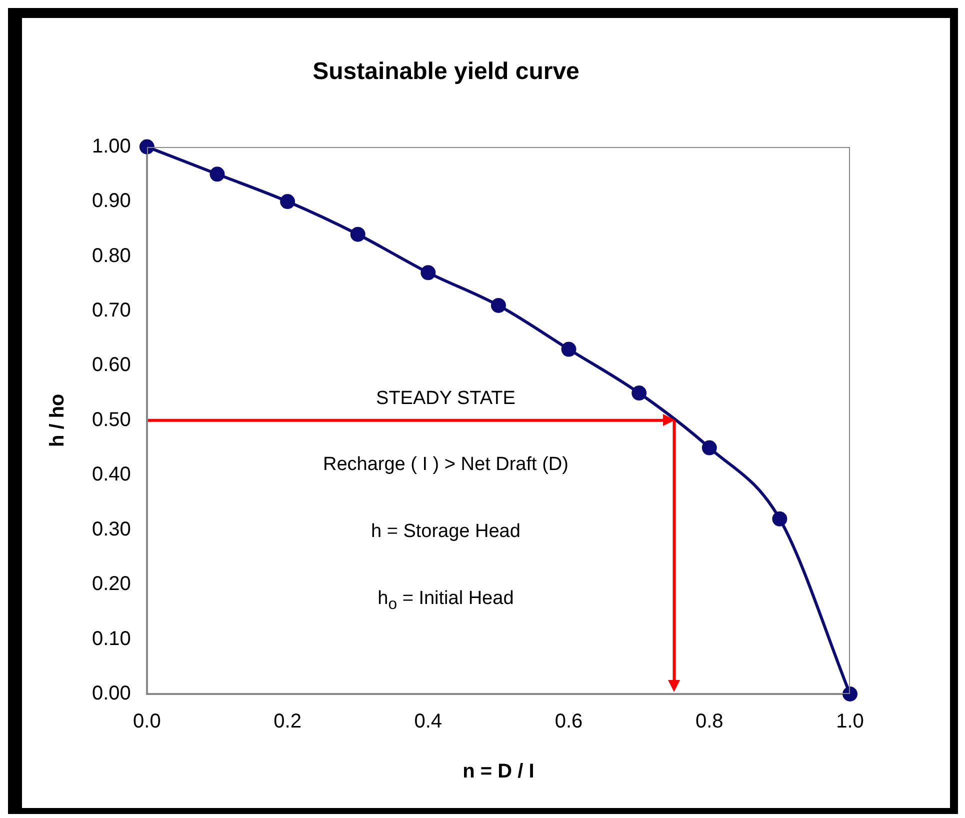  Describe the element at coordinates (568, 721) in the screenshot. I see `x-tick-label: 0.6` at that location.